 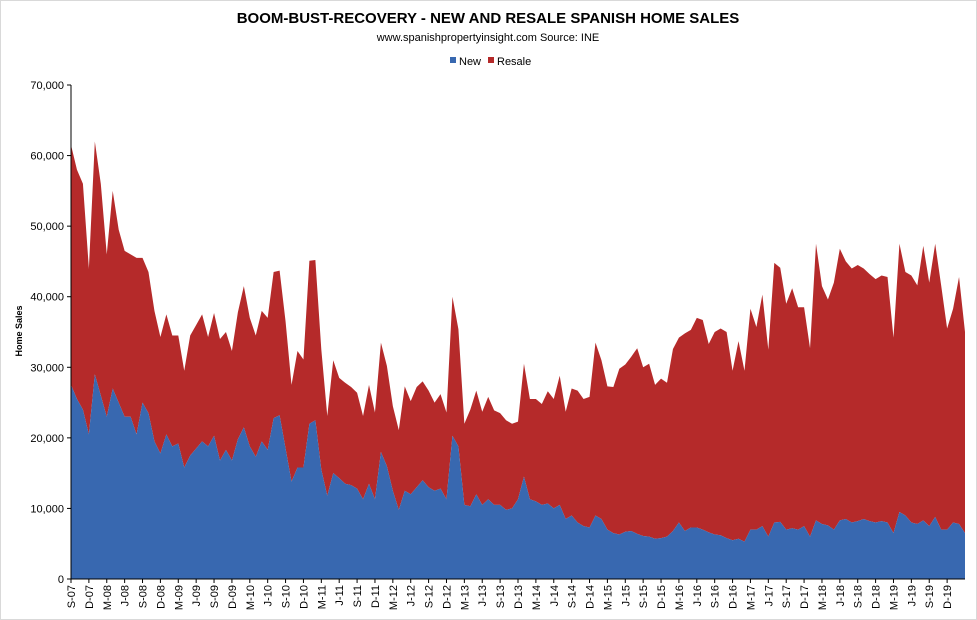 I want to click on x-tick-label: D-15, so click(x=662, y=597).